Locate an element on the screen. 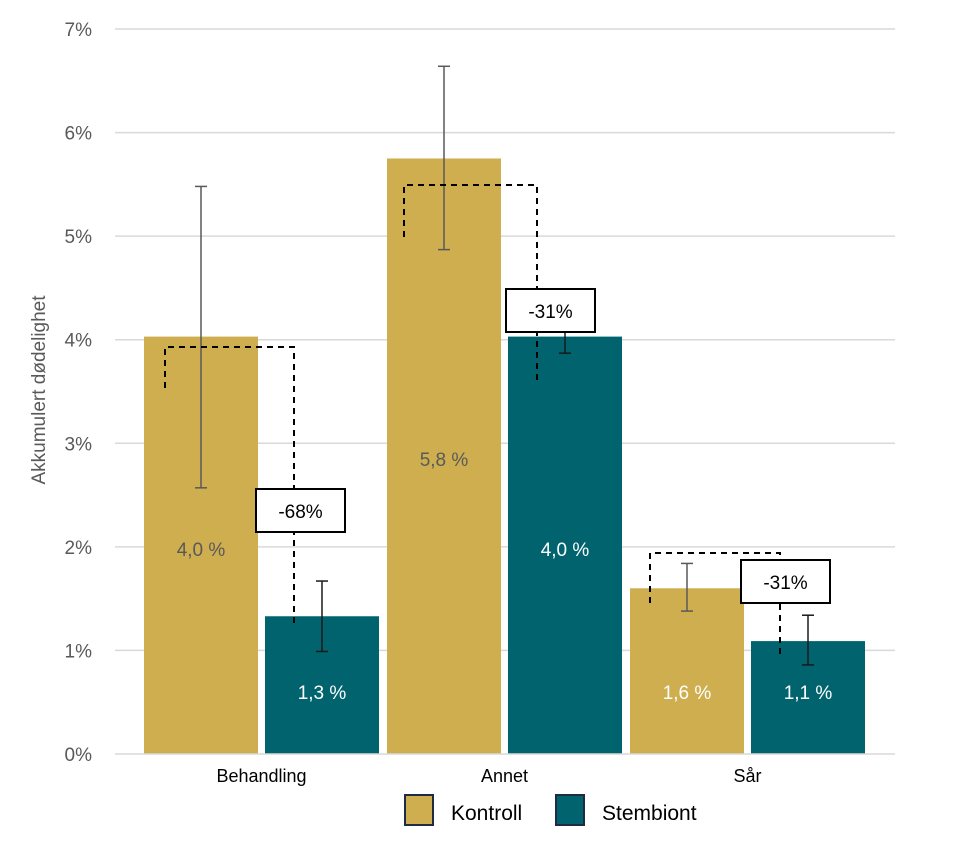 Image resolution: width=960 pixels, height=846 pixels. y-tick-label: 4% is located at coordinates (79, 341).